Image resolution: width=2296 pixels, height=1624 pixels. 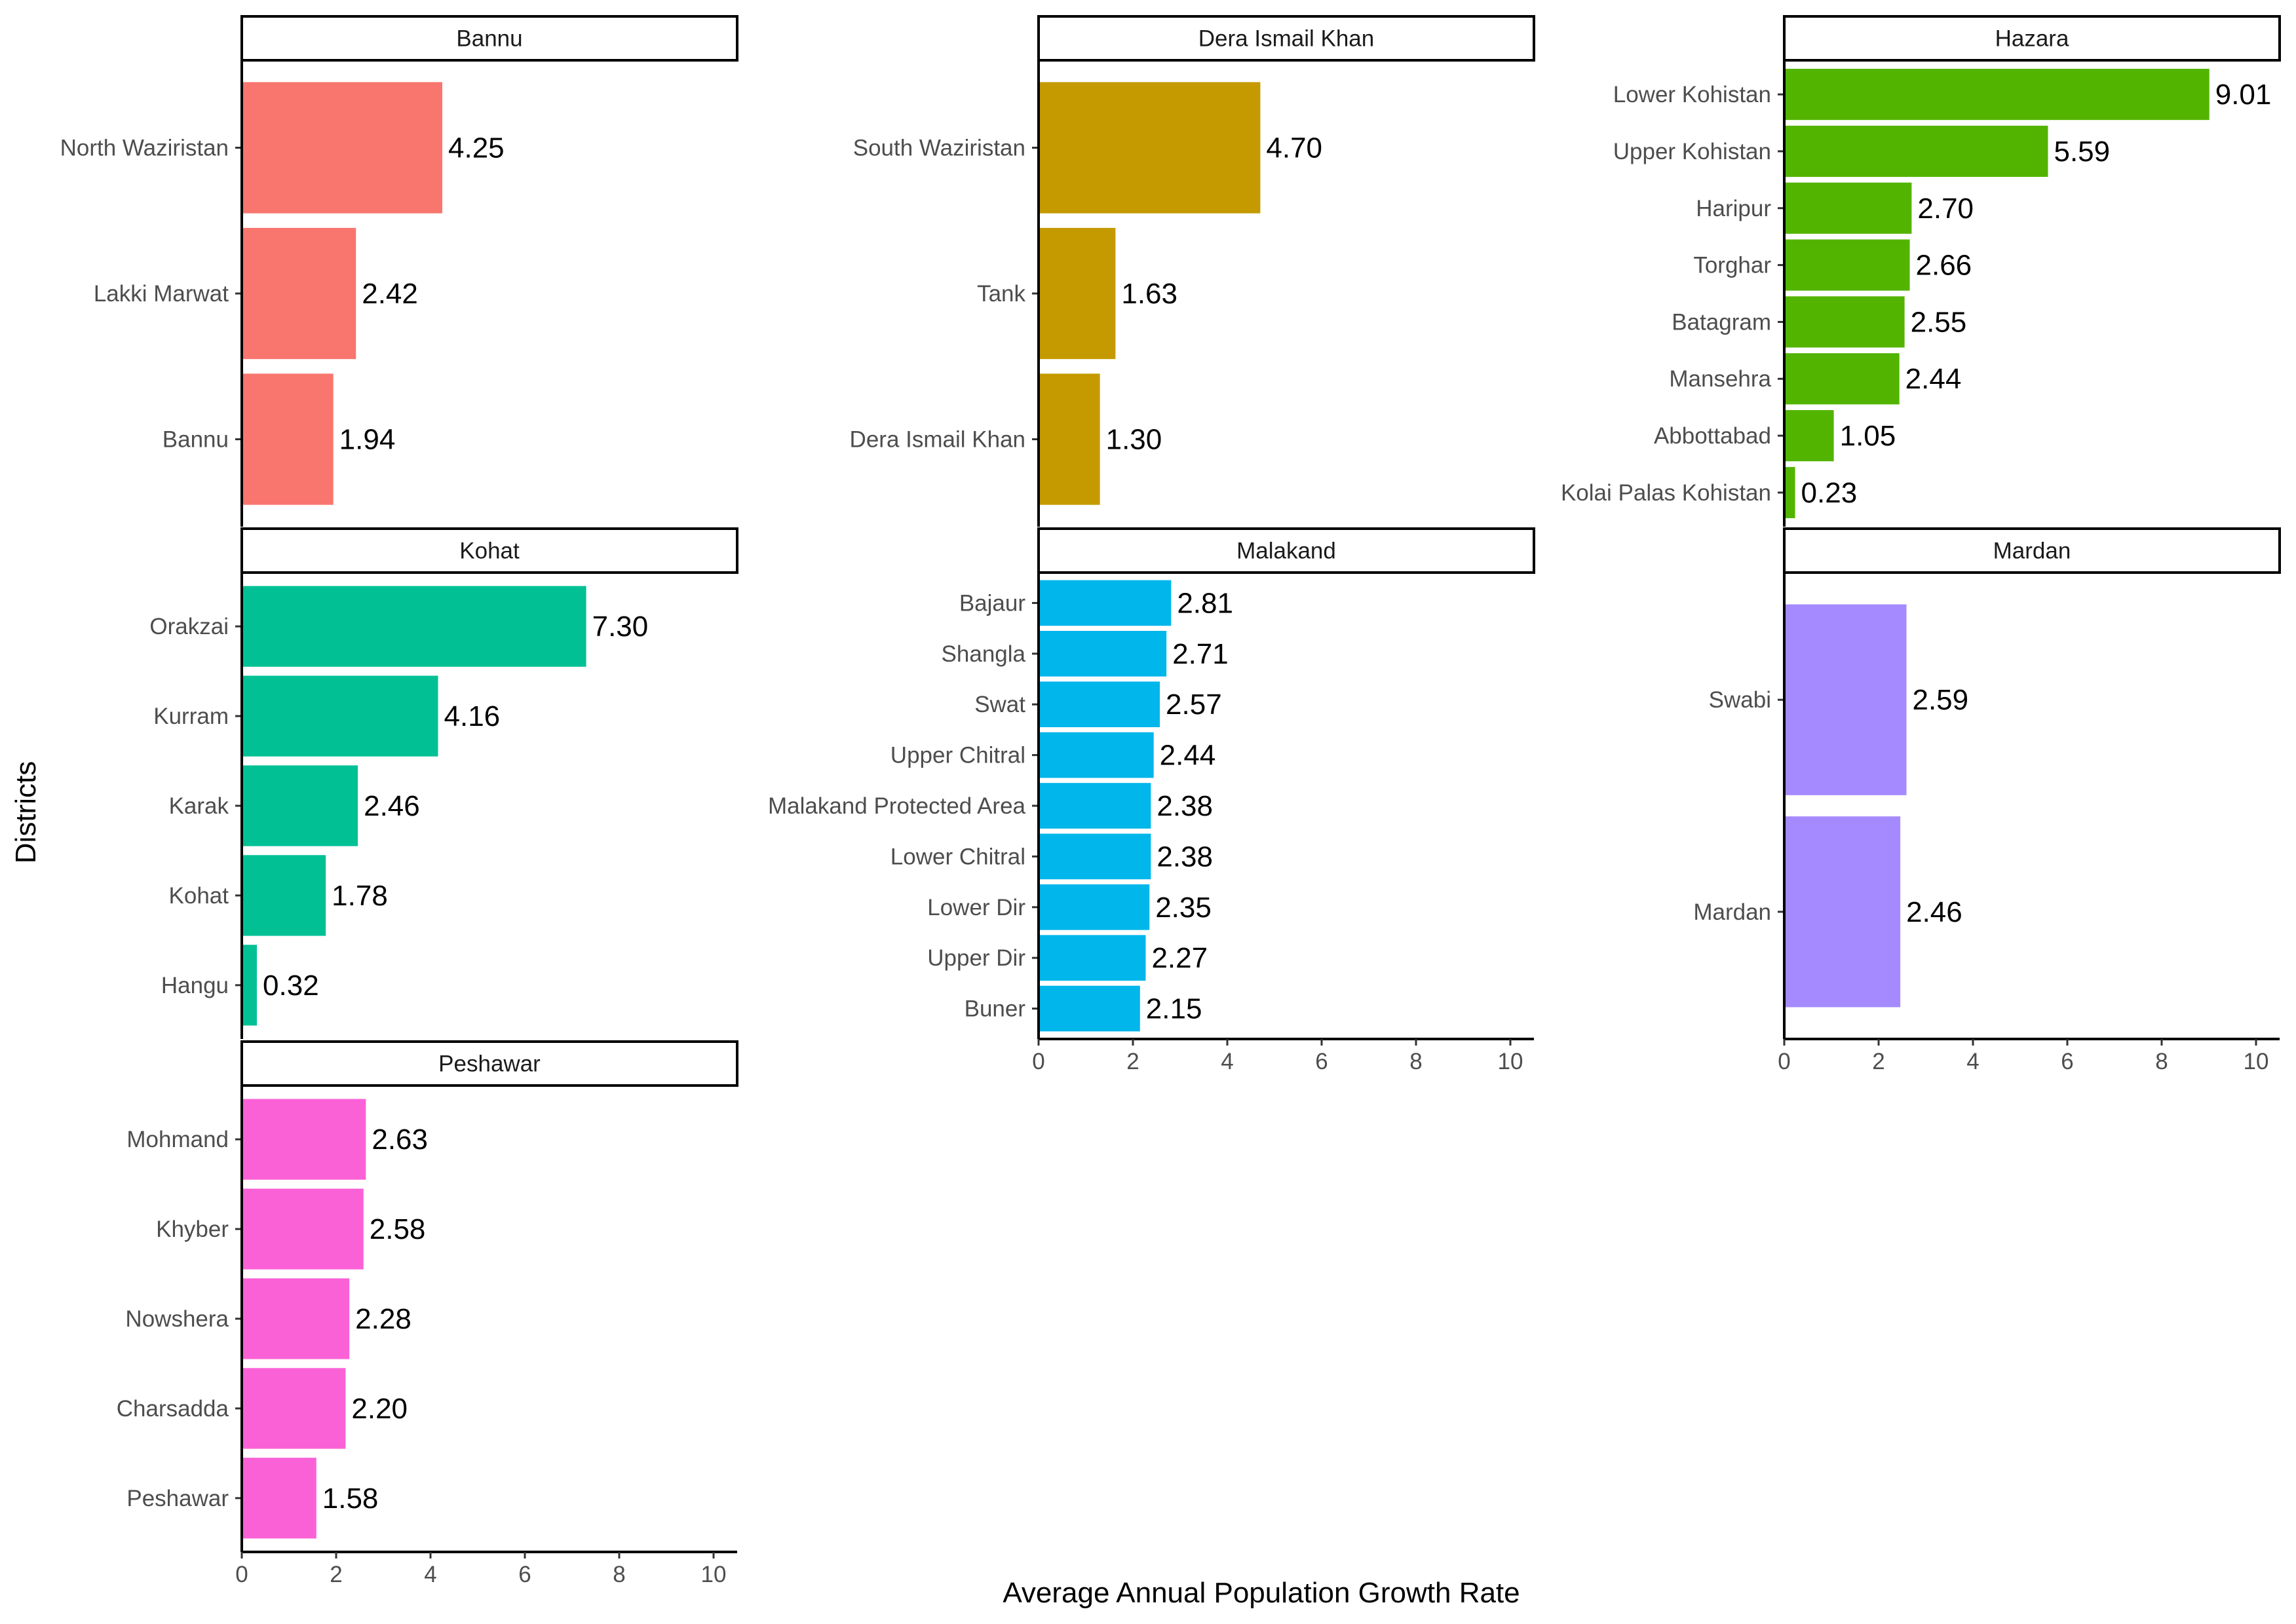 I want to click on bar-value-label: 2.44, so click(x=1933, y=379).